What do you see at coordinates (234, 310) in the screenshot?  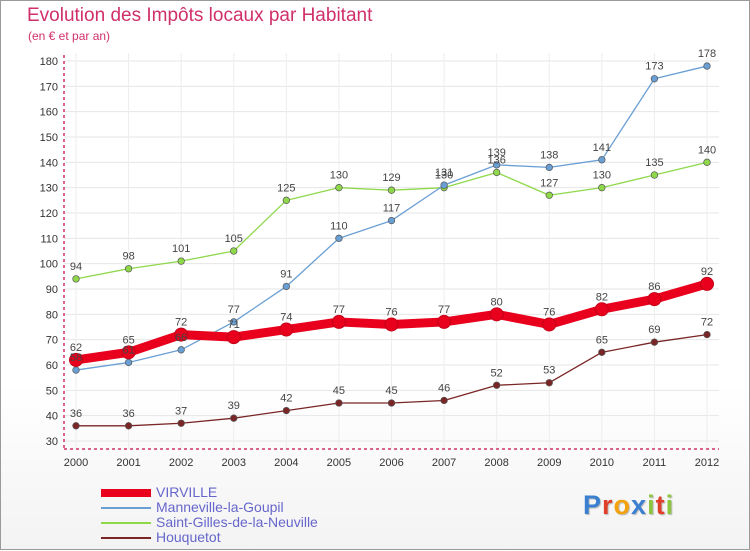 I see `data-label-manneville-la-goupil: 77` at bounding box center [234, 310].